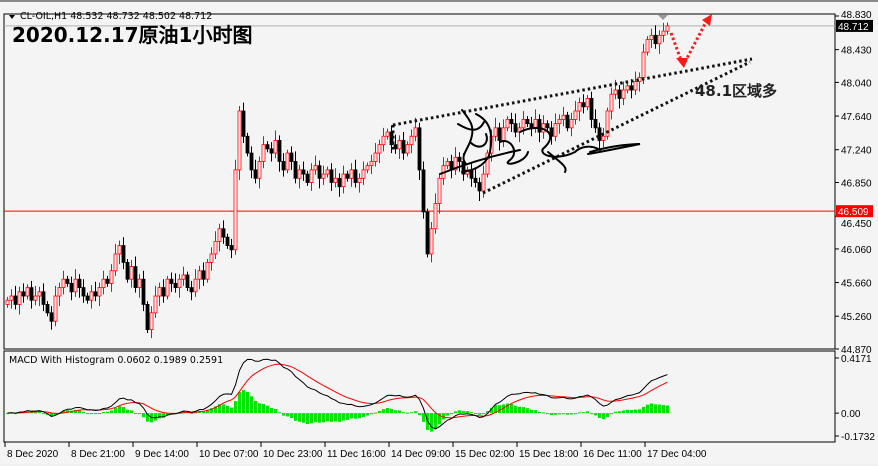 Image resolution: width=878 pixels, height=466 pixels. I want to click on time-label: 10 Dec 07:00, so click(229, 454).